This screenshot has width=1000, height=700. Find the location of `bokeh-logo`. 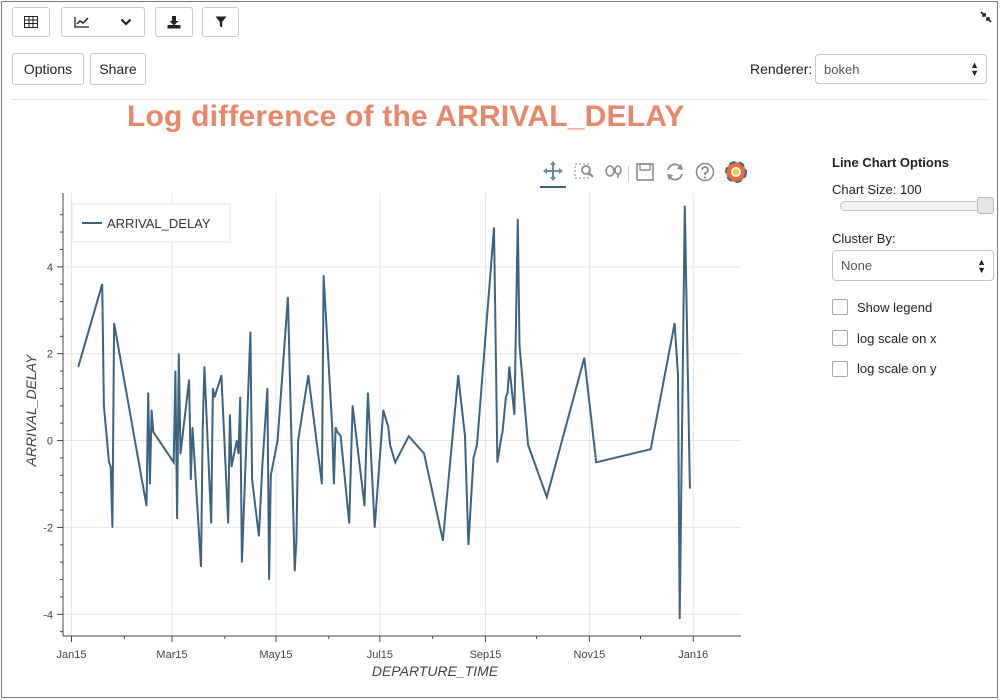

bokeh-logo is located at coordinates (736, 174).